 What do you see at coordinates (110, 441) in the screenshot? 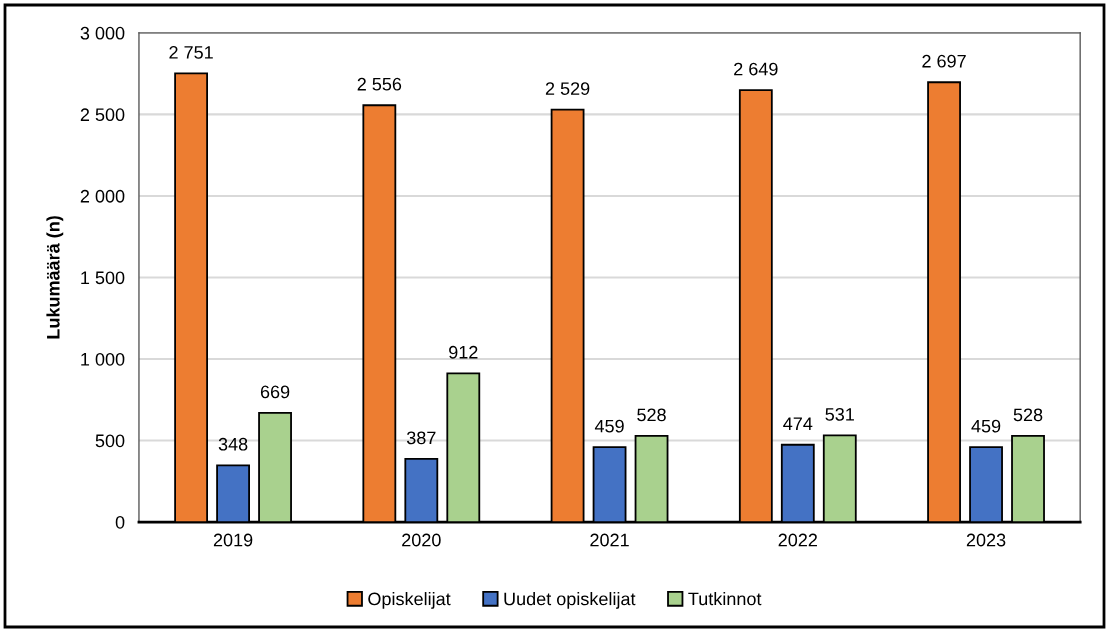
I see `y-tick-label: 500` at bounding box center [110, 441].